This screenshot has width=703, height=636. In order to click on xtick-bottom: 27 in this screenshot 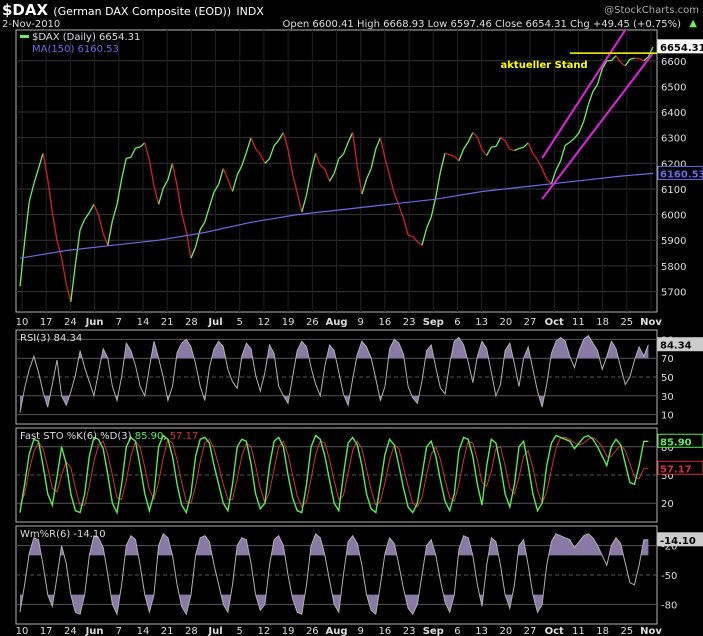, I will do `click(530, 631)`.